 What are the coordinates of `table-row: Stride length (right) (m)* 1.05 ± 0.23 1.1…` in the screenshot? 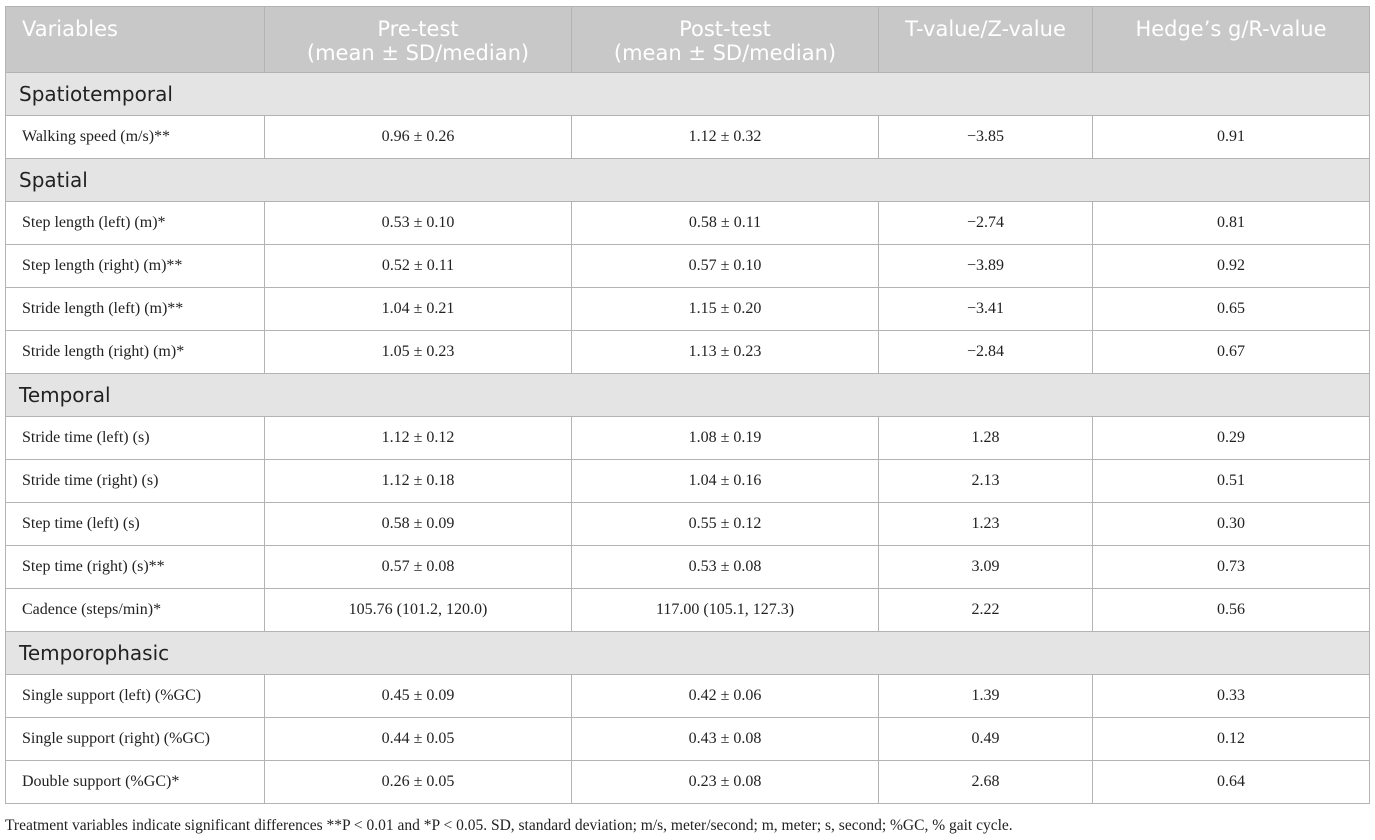 It's located at (687, 352).